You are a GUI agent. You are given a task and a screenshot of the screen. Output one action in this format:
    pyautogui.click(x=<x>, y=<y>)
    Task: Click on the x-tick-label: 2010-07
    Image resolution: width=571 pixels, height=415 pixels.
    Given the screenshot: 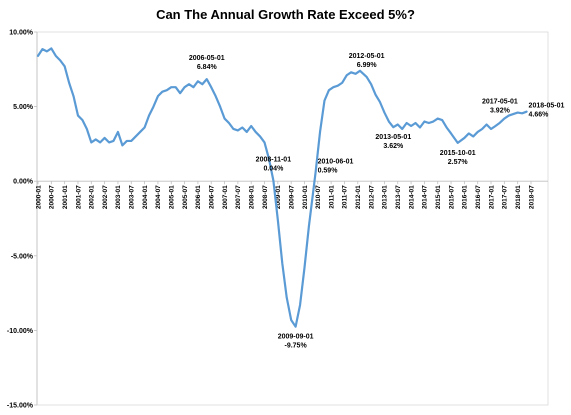 What is the action you would take?
    pyautogui.click(x=318, y=197)
    